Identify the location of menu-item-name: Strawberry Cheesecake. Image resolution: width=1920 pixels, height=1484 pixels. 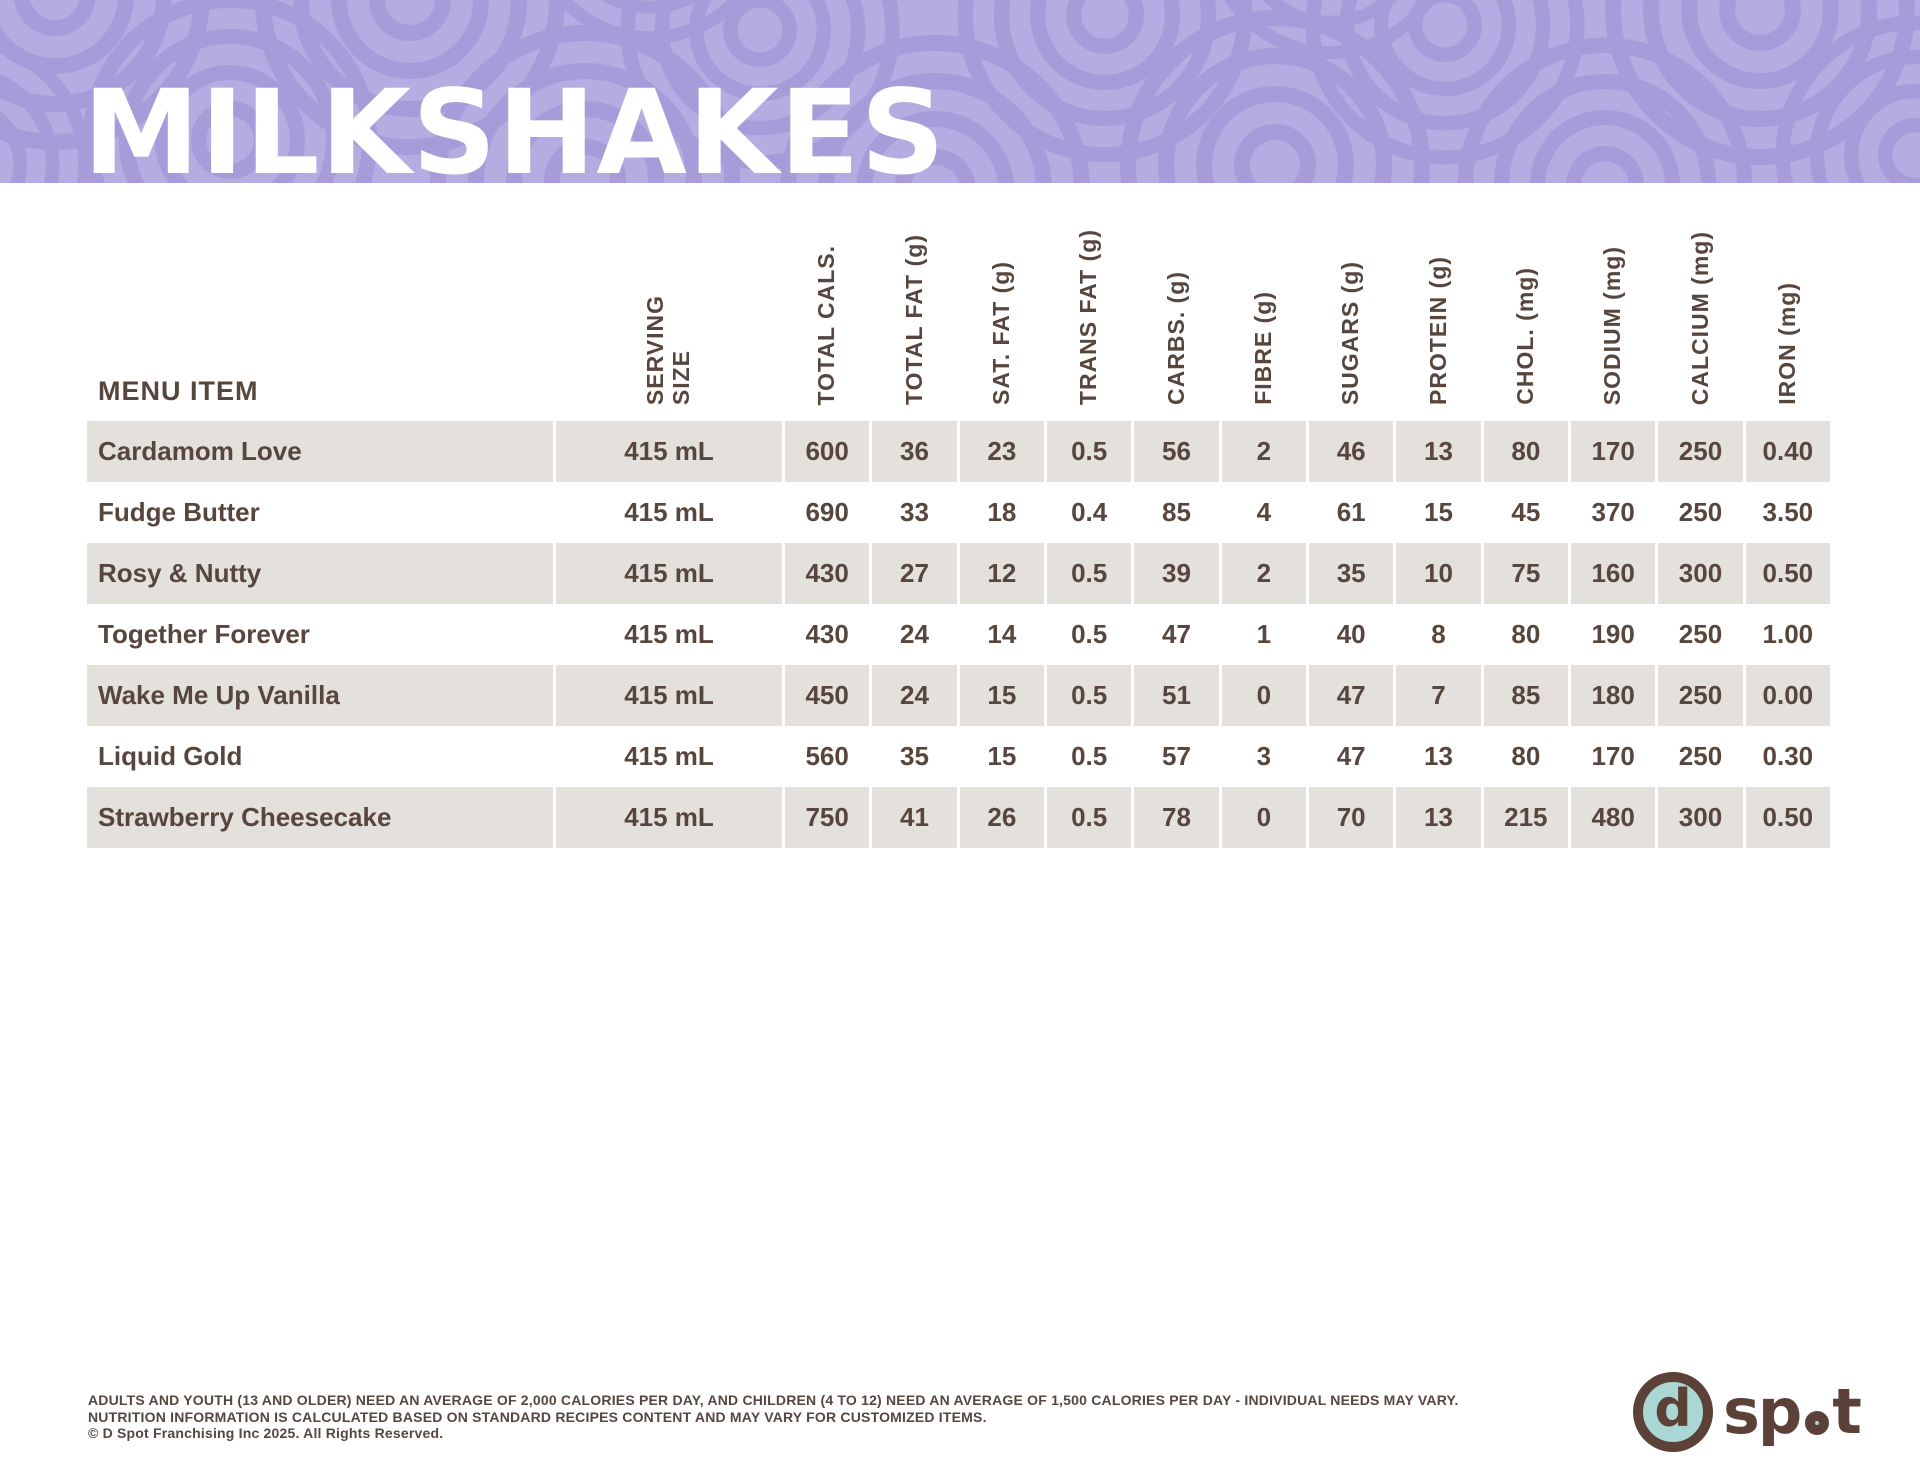
(320, 817).